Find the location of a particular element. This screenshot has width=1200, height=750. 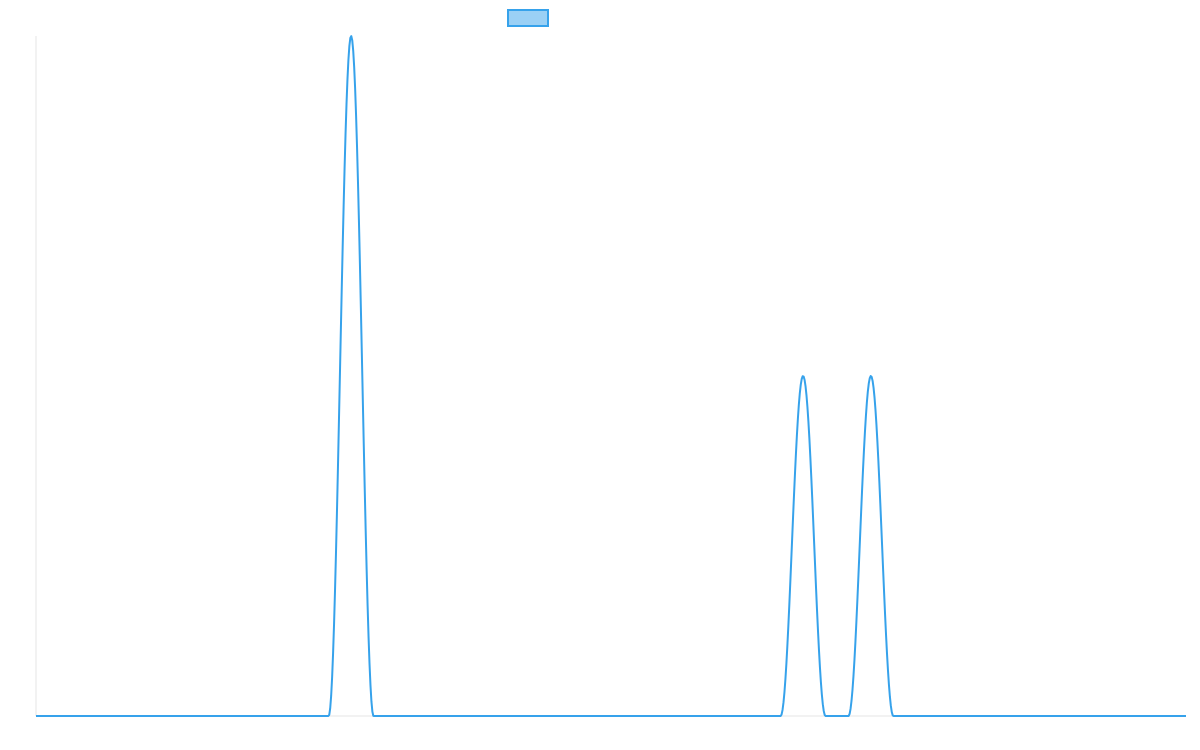

legend-swatch is located at coordinates (528, 18).